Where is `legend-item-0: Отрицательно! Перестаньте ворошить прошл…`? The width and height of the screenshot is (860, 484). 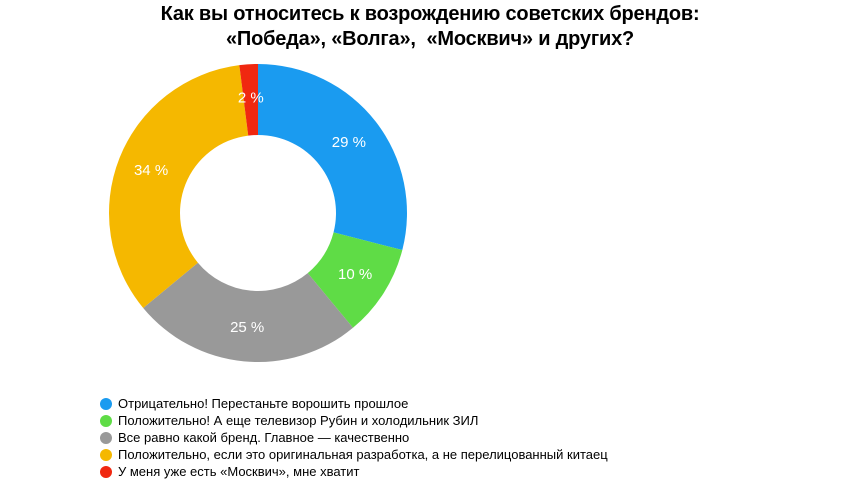
legend-item-0: Отрицательно! Перестаньте ворошить прошл… is located at coordinates (354, 403).